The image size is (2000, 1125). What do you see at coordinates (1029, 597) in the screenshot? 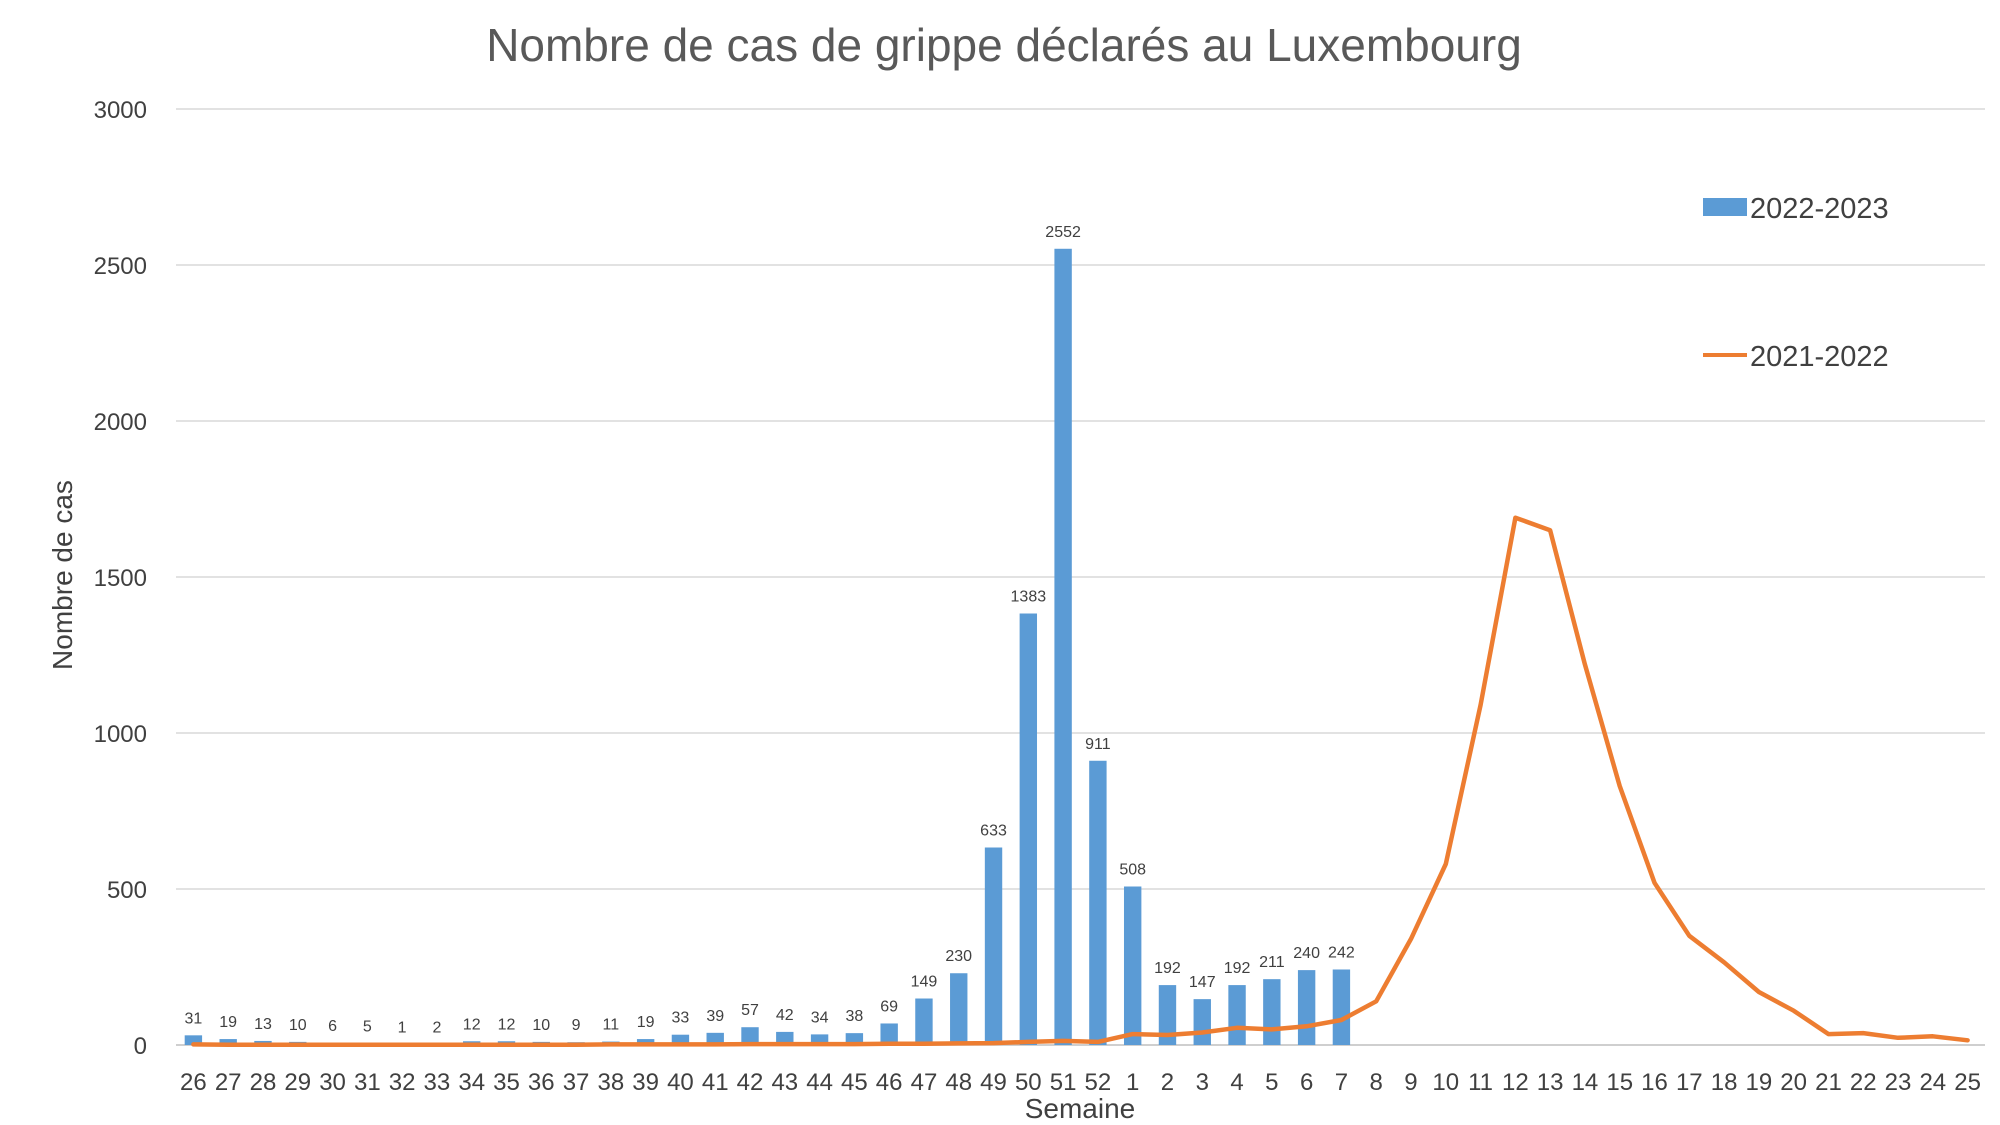
I see `bar-data-label: 1383` at bounding box center [1029, 597].